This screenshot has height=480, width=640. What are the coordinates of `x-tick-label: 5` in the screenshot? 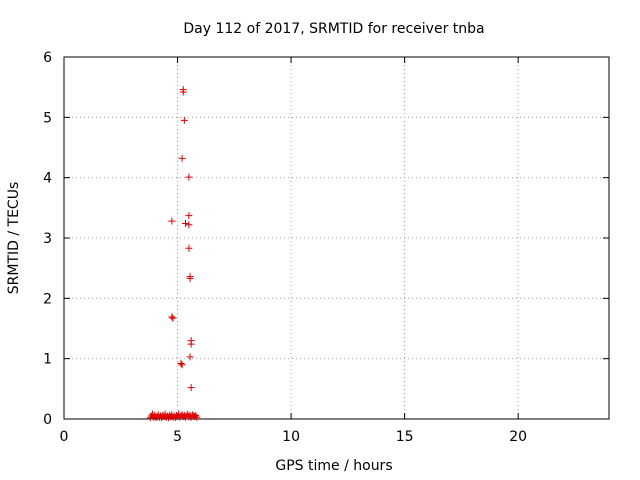 It's located at (177, 437).